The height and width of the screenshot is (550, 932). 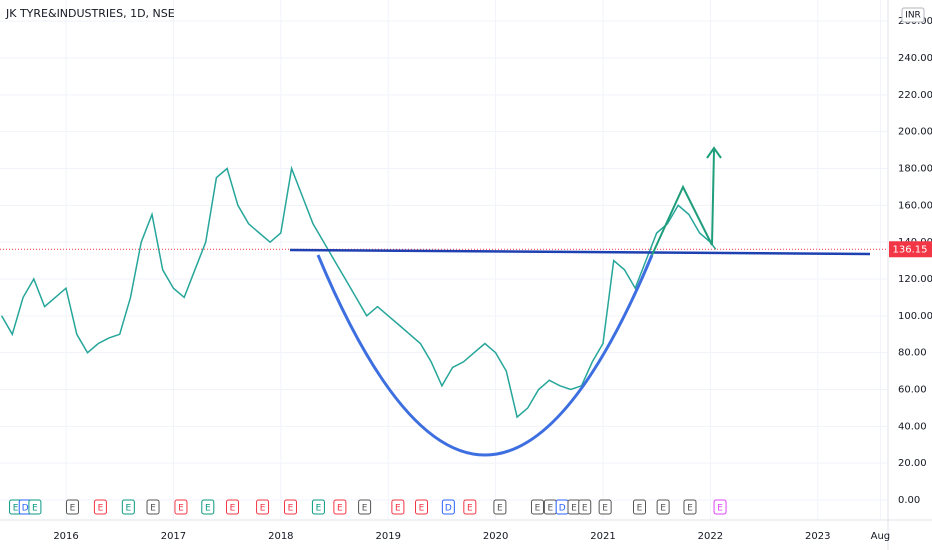 What do you see at coordinates (387, 536) in the screenshot?
I see `x-tick-label: 2019` at bounding box center [387, 536].